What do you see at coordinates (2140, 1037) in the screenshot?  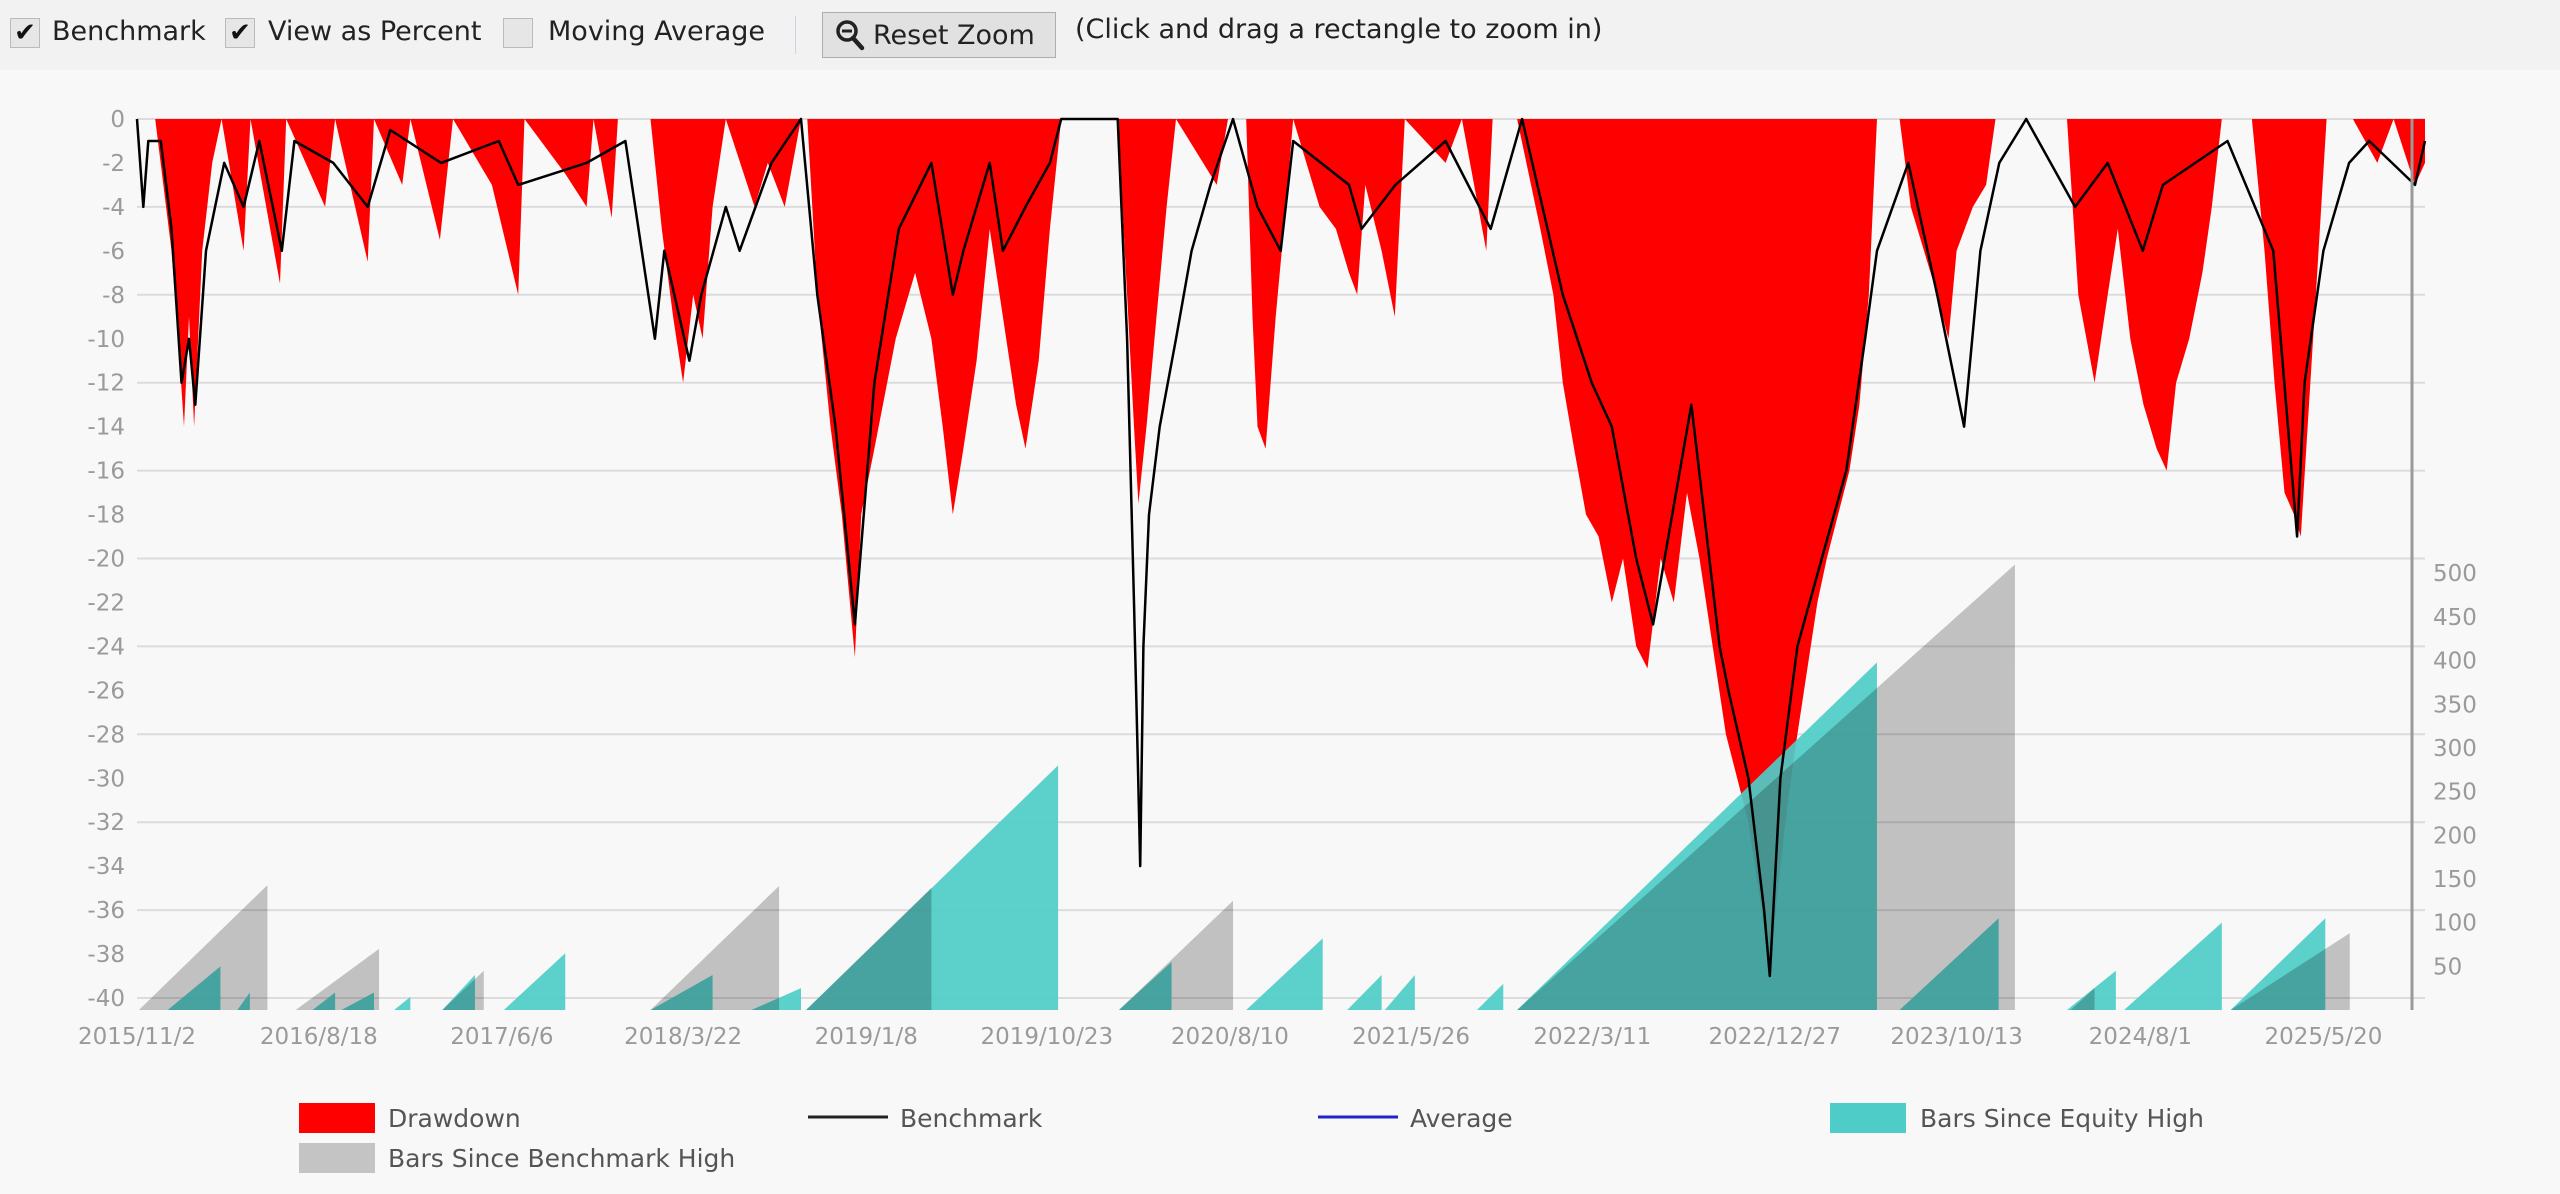 I see `x-tick-label: 2024/8/1` at bounding box center [2140, 1037].